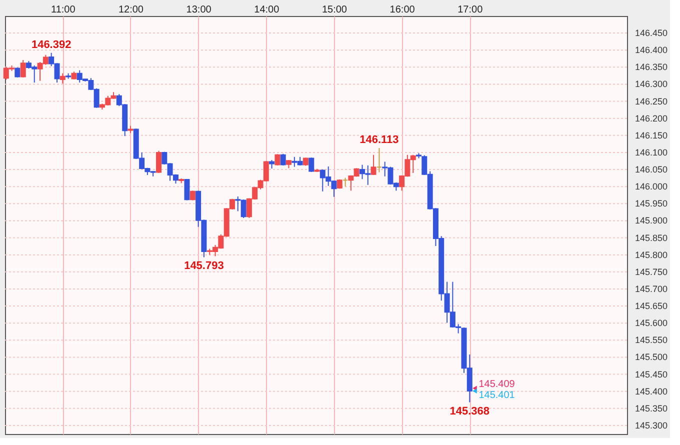  What do you see at coordinates (403, 10) in the screenshot?
I see `x-tick-label: 16:00` at bounding box center [403, 10].